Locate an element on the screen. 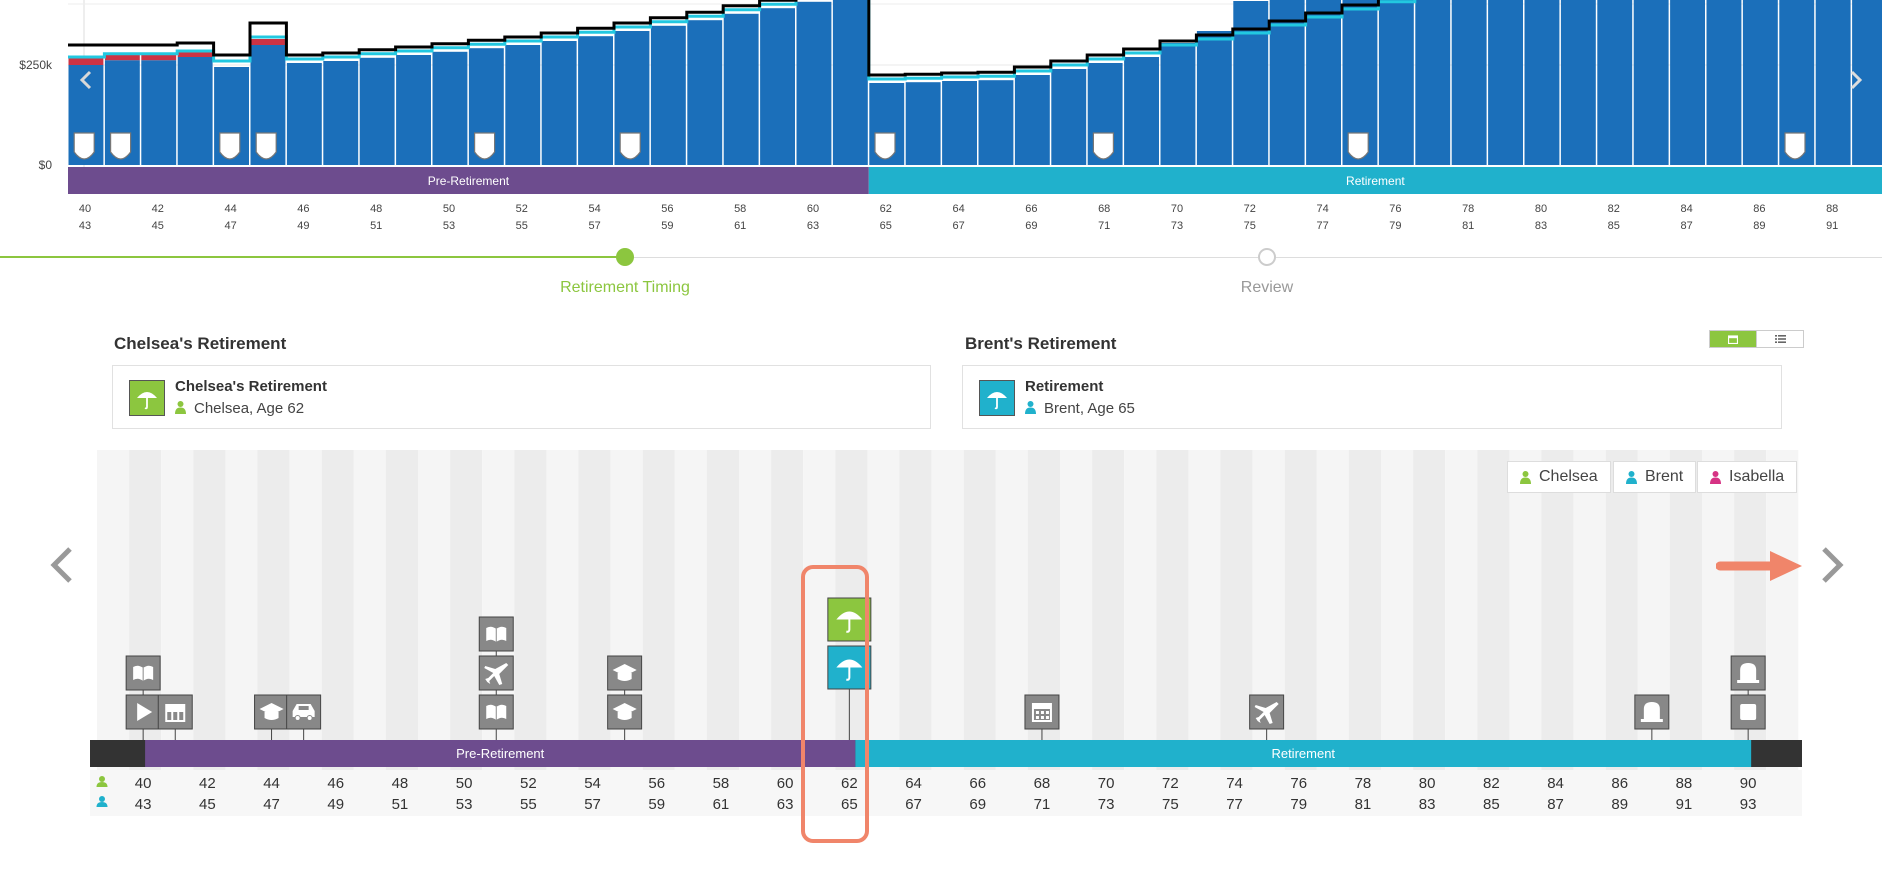 This screenshot has width=1882, height=878. chevron-right-icon is located at coordinates (1856, 80).